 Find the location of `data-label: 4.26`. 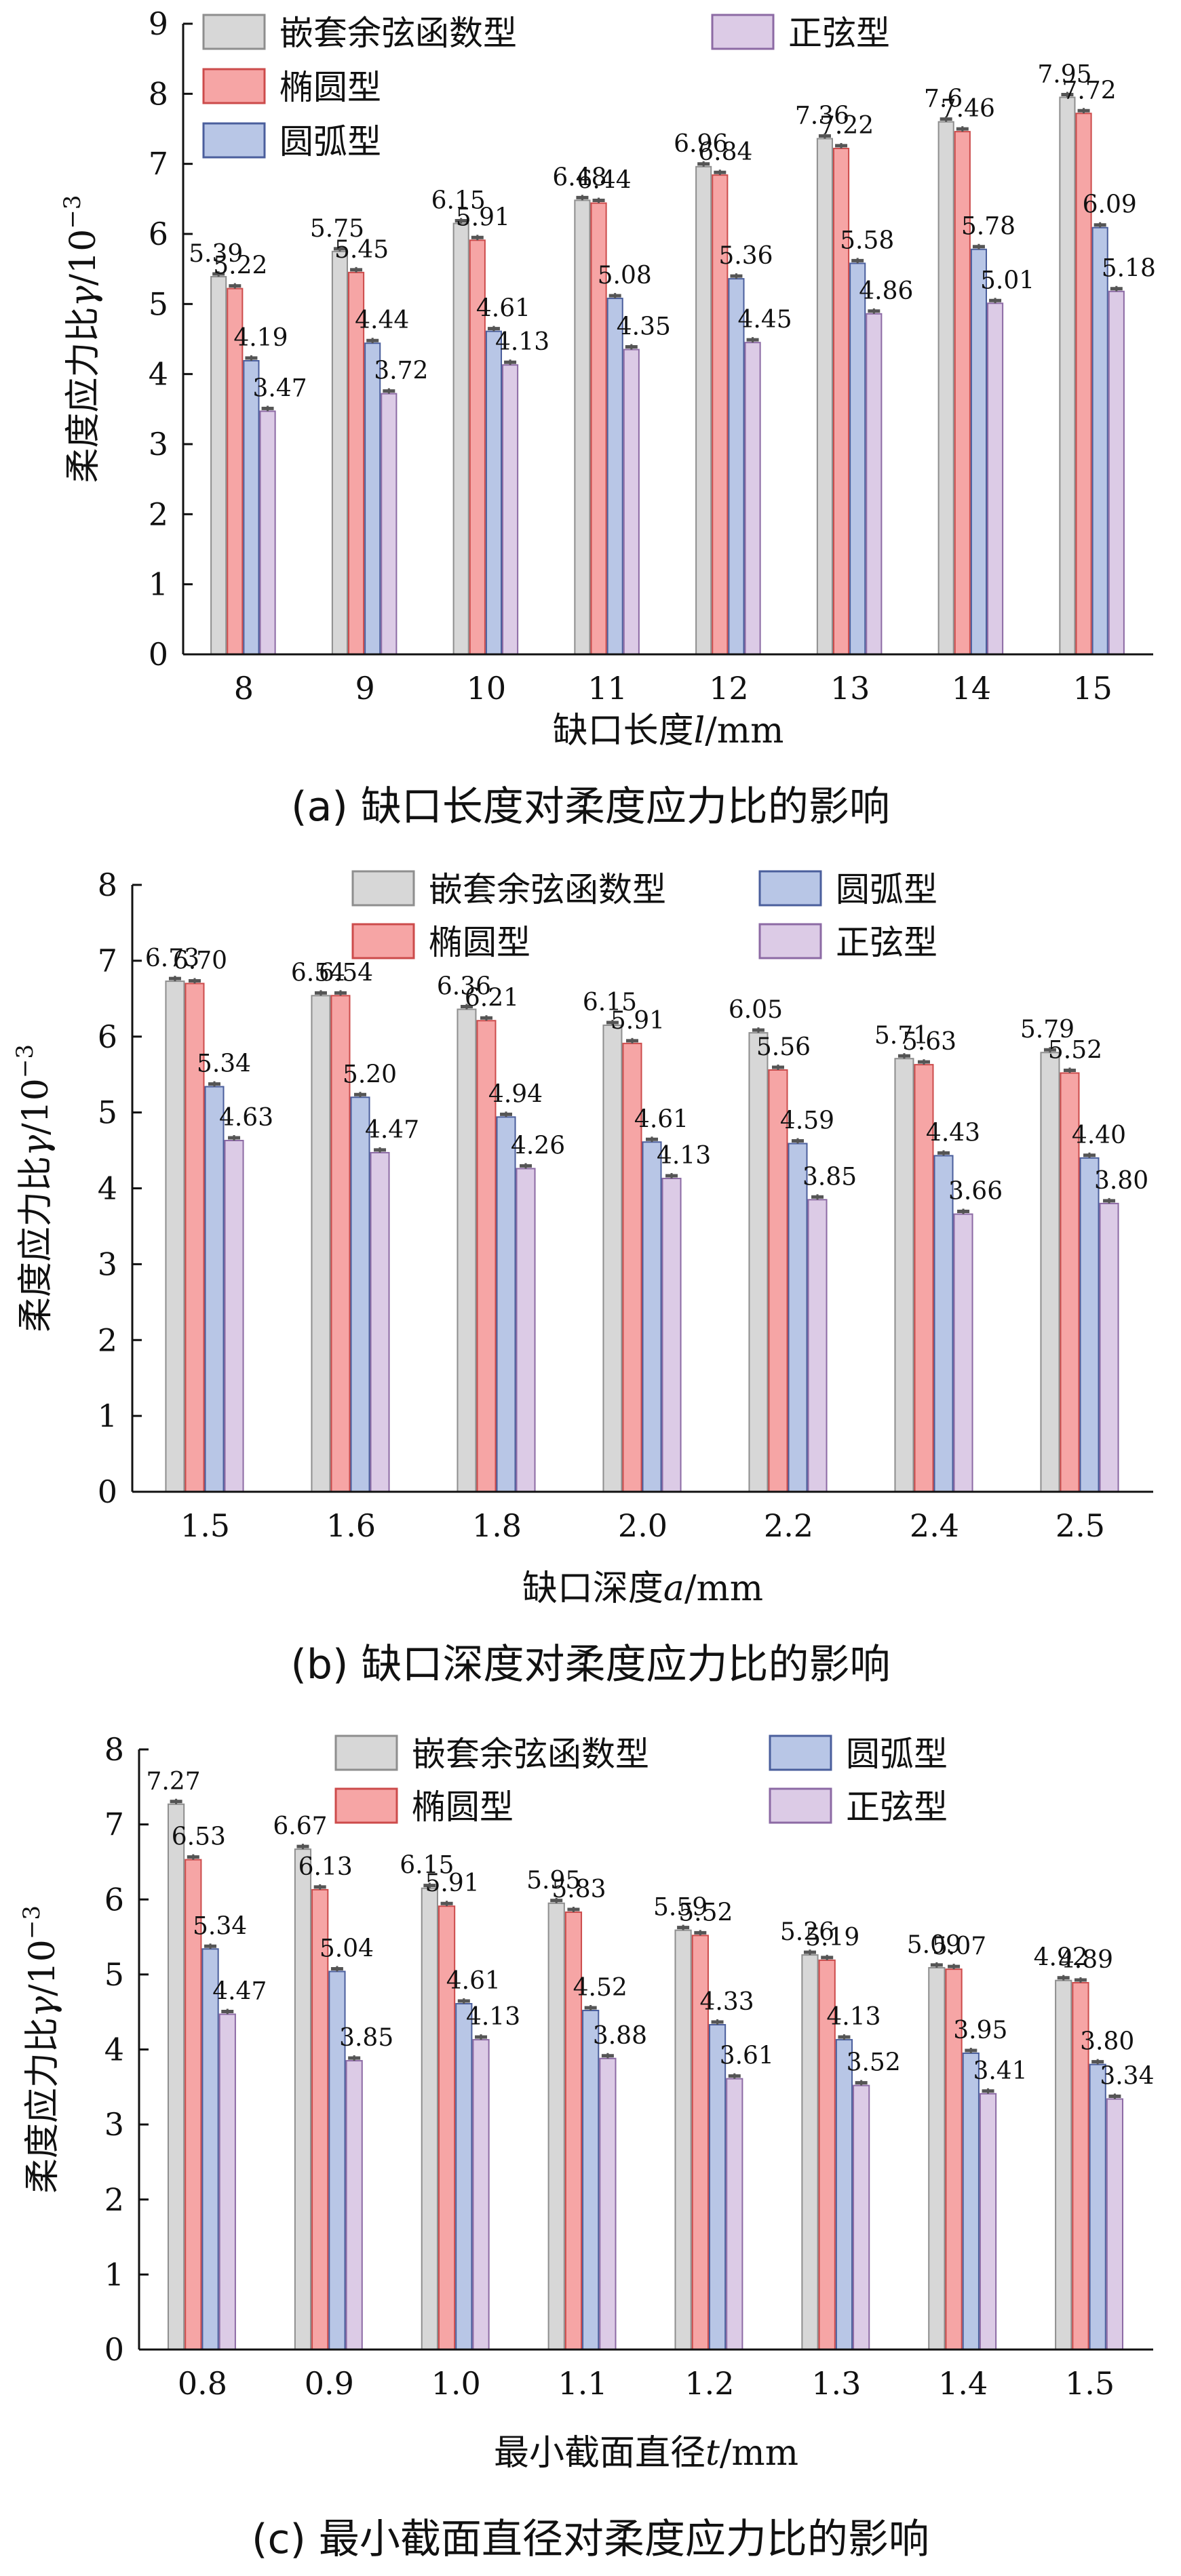

data-label: 4.26 is located at coordinates (538, 1146).